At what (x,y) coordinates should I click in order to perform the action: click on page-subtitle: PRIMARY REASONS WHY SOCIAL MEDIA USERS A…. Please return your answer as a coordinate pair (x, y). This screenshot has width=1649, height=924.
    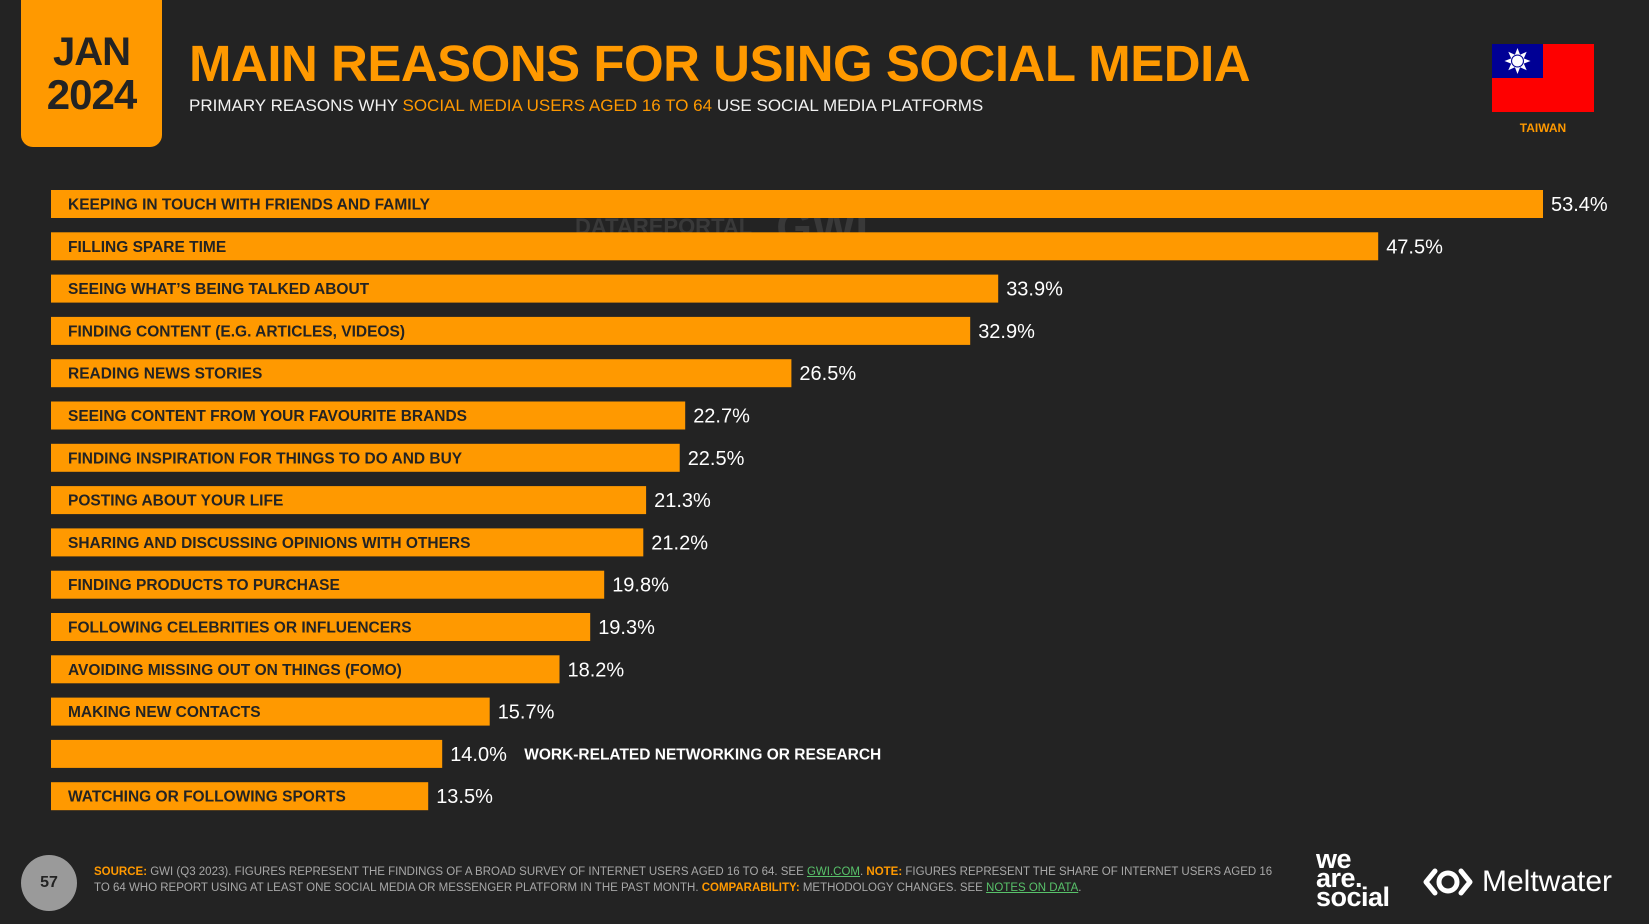
    Looking at the image, I should click on (586, 106).